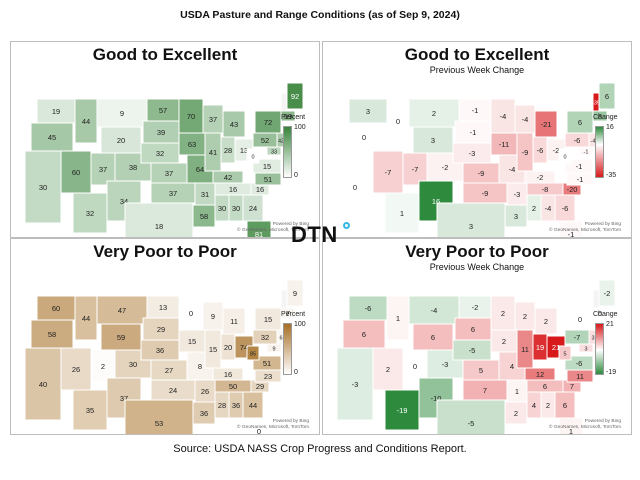  Describe the element at coordinates (445, 364) in the screenshot. I see `state-value-co: -3` at that location.